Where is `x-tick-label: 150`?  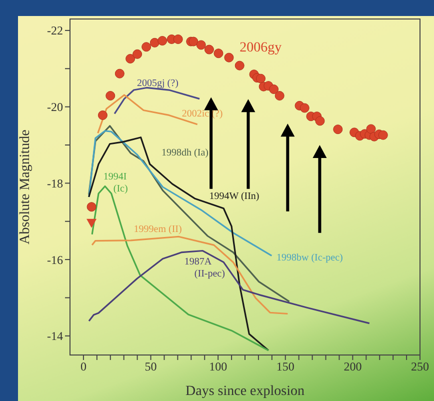
x-tick-label: 150 is located at coordinates (285, 367).